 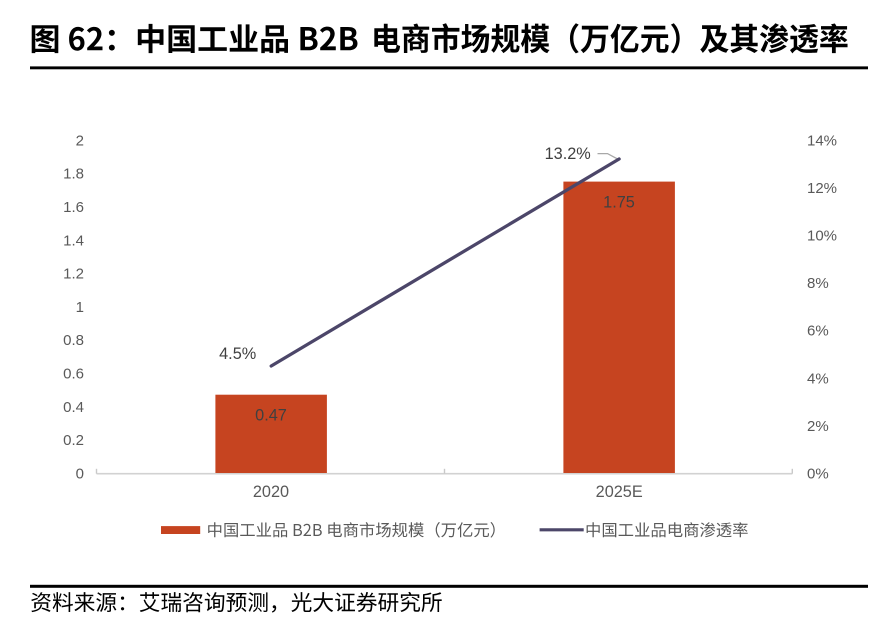 What do you see at coordinates (80, 140) in the screenshot?
I see `svg-text: 2` at bounding box center [80, 140].